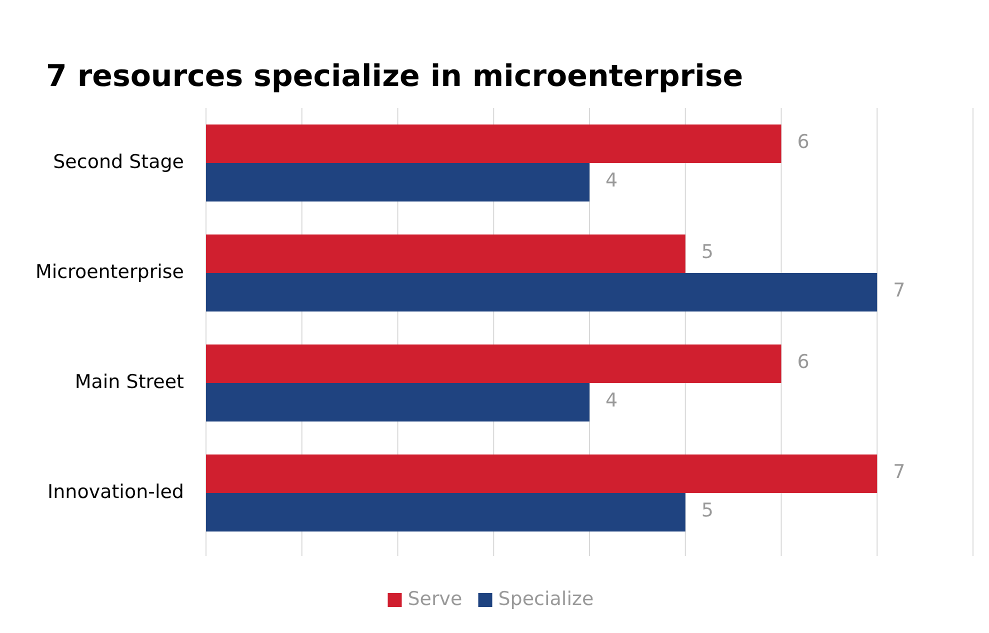 The height and width of the screenshot is (633, 989). What do you see at coordinates (109, 272) in the screenshot?
I see `y-tick-label: Microenterprise` at bounding box center [109, 272].